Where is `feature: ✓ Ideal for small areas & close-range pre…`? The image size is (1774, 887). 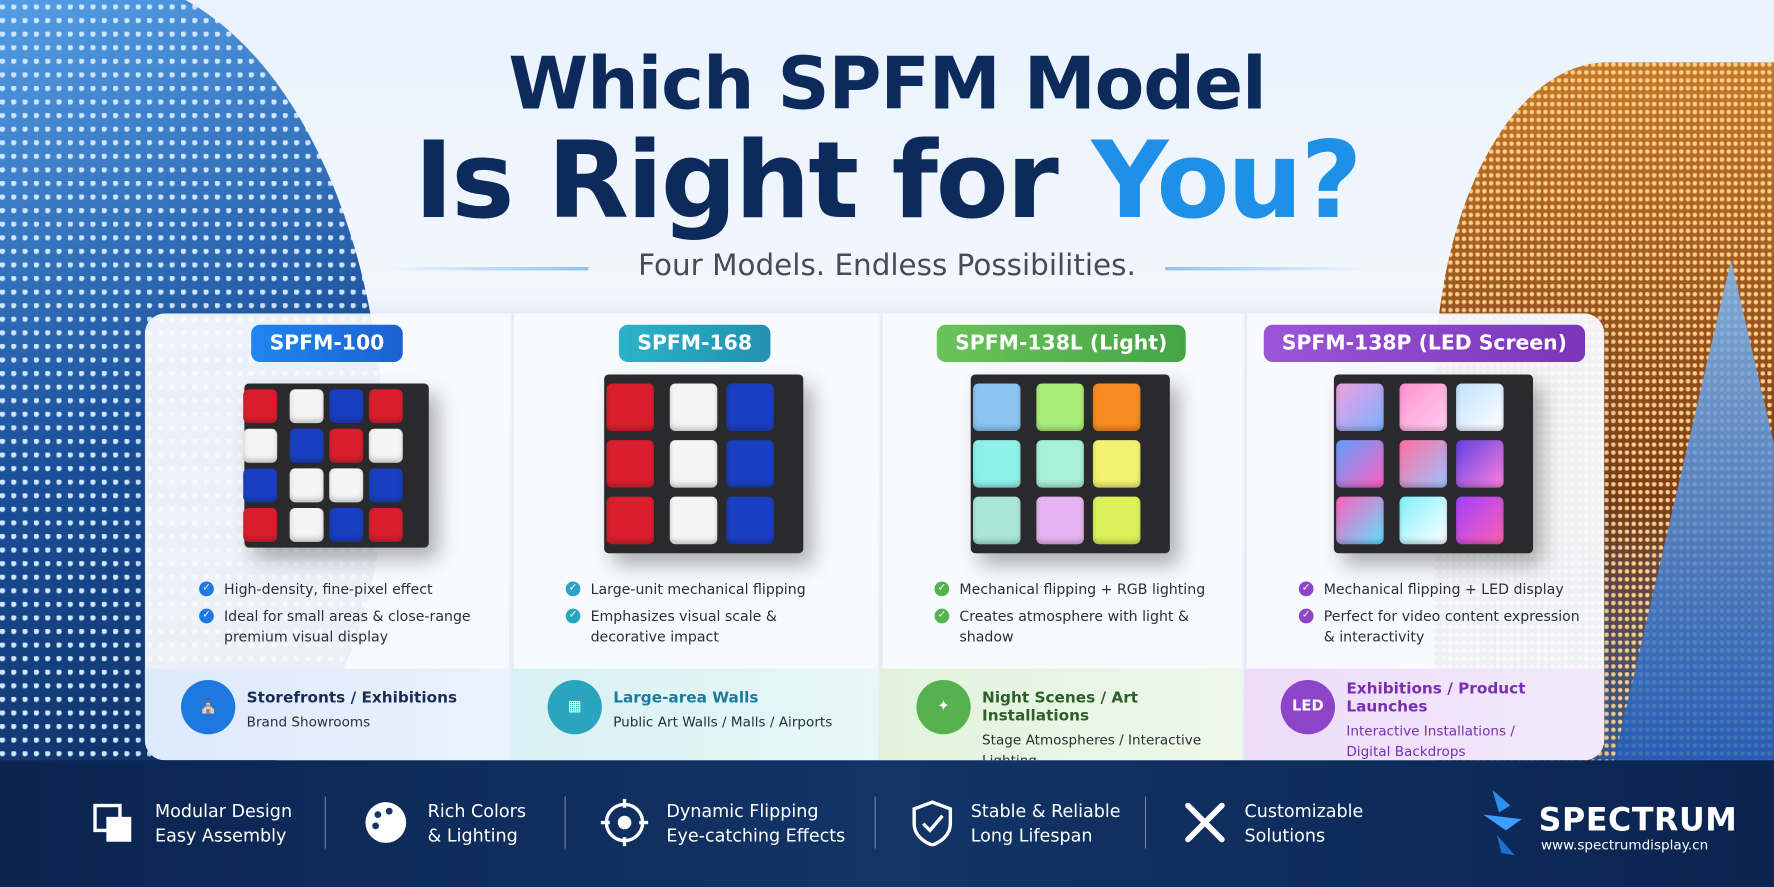 feature: ✓ Ideal for small areas & close-range pre… is located at coordinates (344, 626).